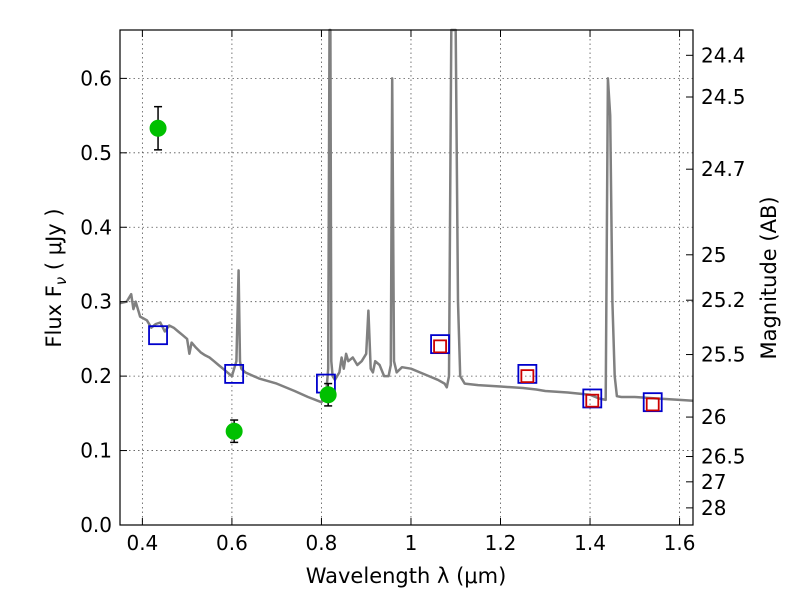  I want to click on y-axis-label-unit: ( μJy ), so click(54, 242).